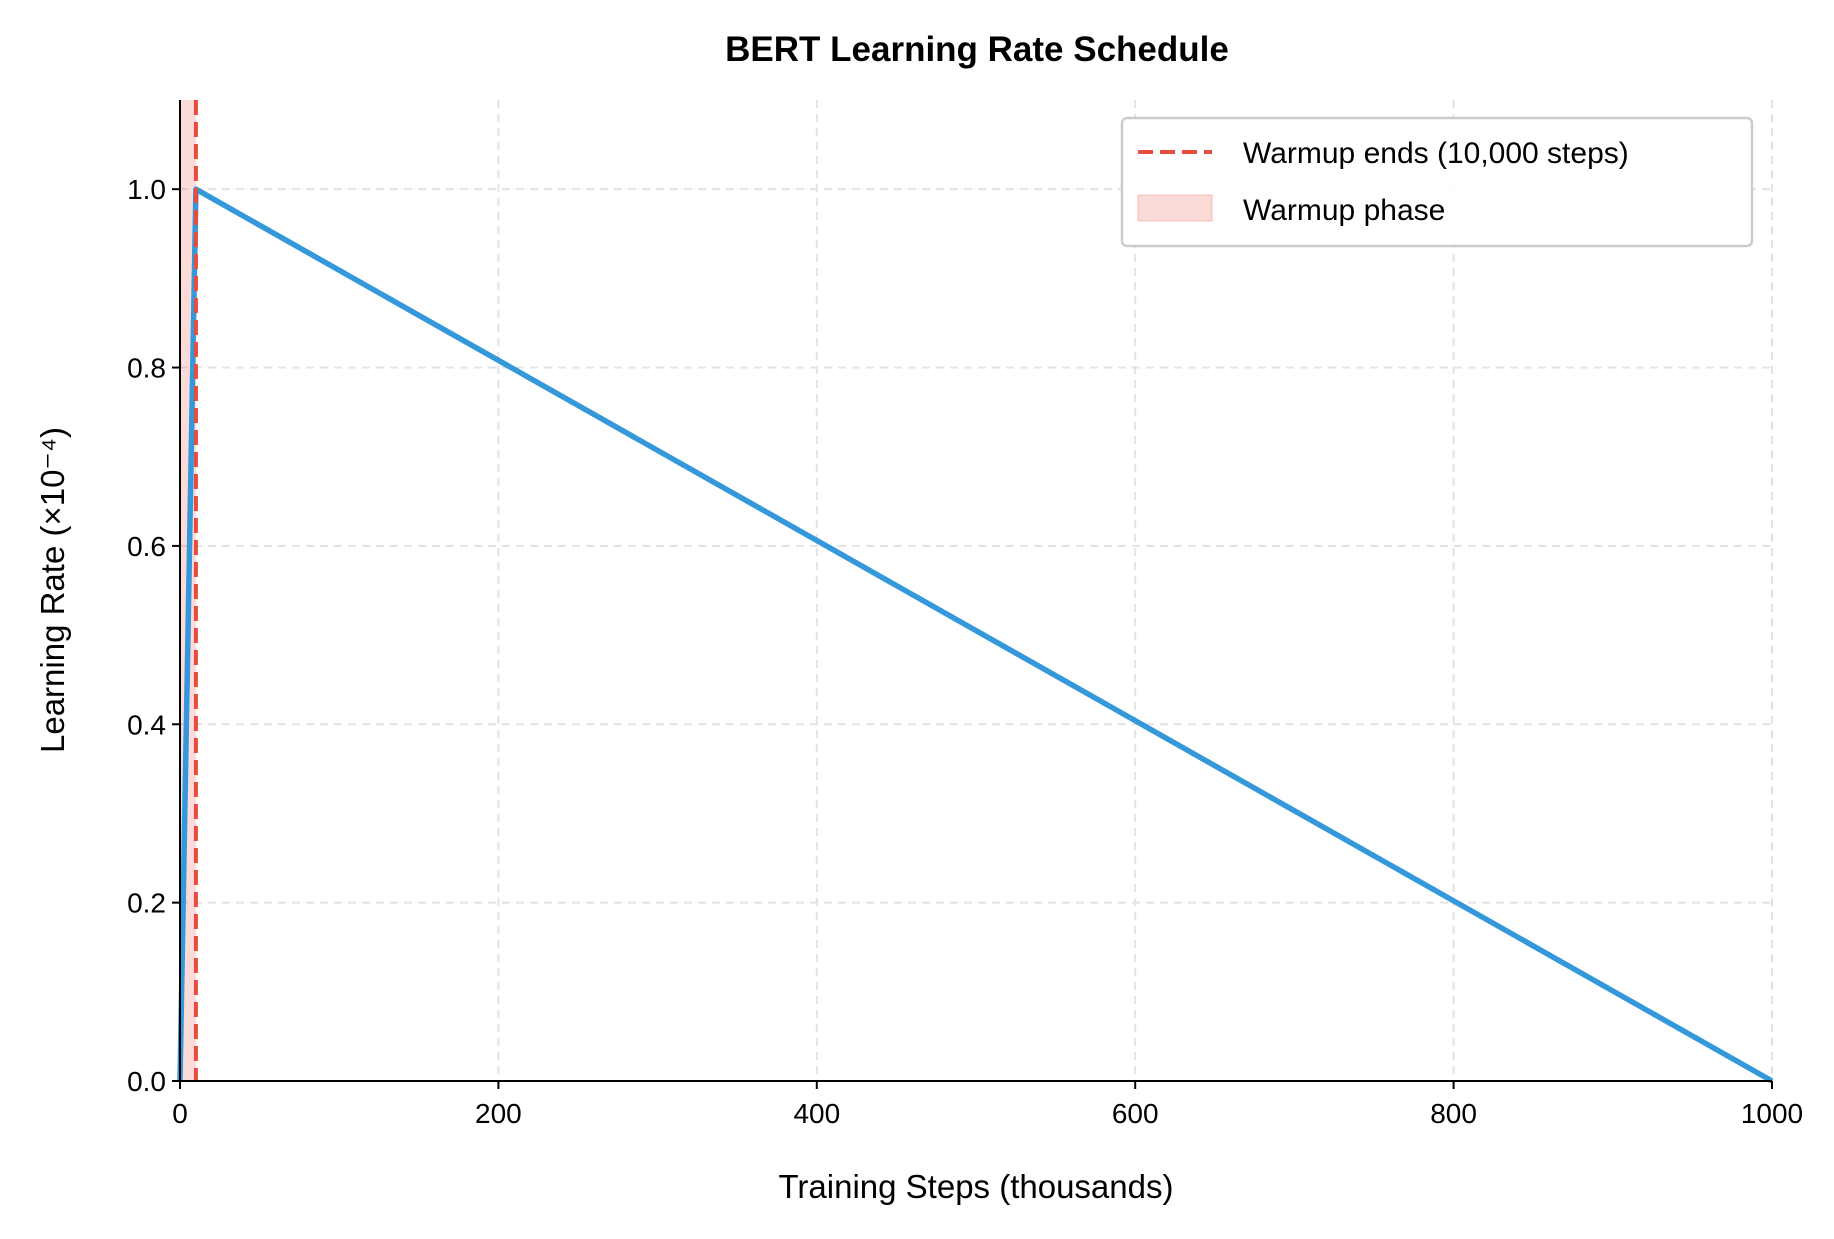  I want to click on y-axis-label: Learning Rate (×10⁻⁴), so click(52, 590).